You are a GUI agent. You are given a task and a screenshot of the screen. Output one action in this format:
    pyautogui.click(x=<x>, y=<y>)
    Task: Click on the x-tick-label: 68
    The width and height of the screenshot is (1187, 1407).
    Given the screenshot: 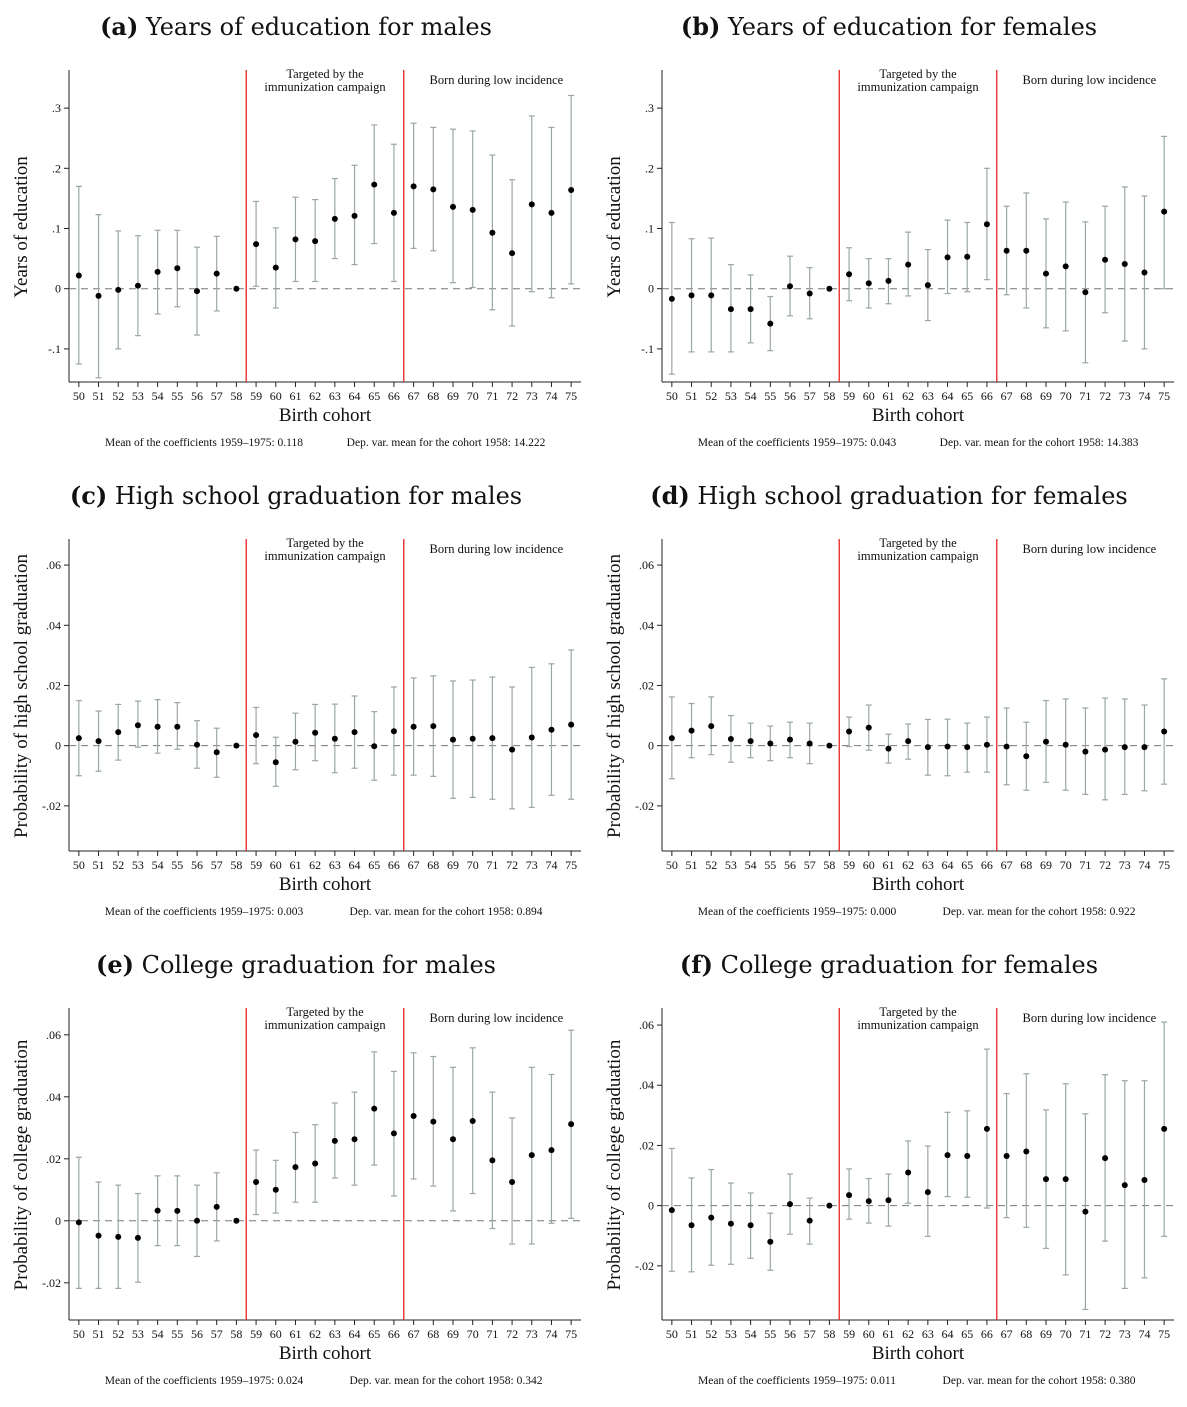 What is the action you would take?
    pyautogui.click(x=1026, y=1334)
    